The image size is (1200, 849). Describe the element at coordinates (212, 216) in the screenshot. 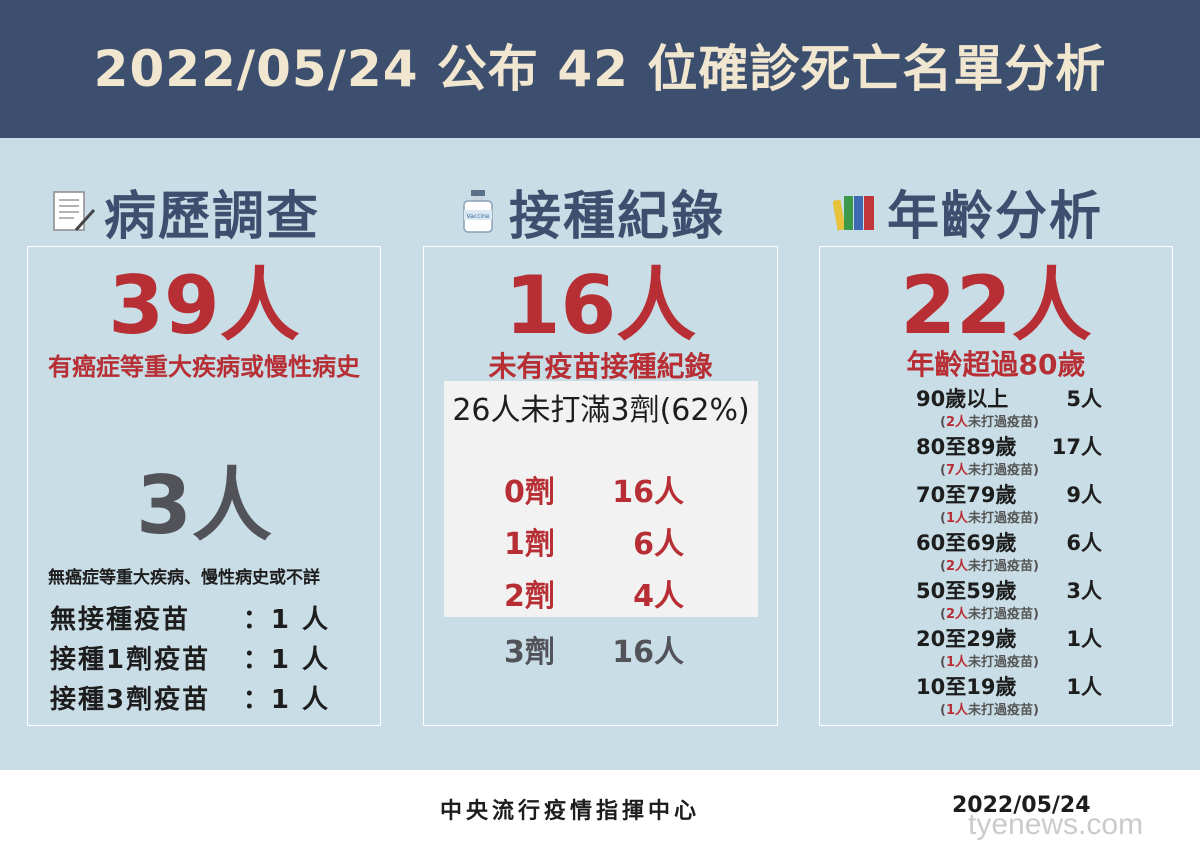

I see `history-heading-text: 病歷調查` at that location.